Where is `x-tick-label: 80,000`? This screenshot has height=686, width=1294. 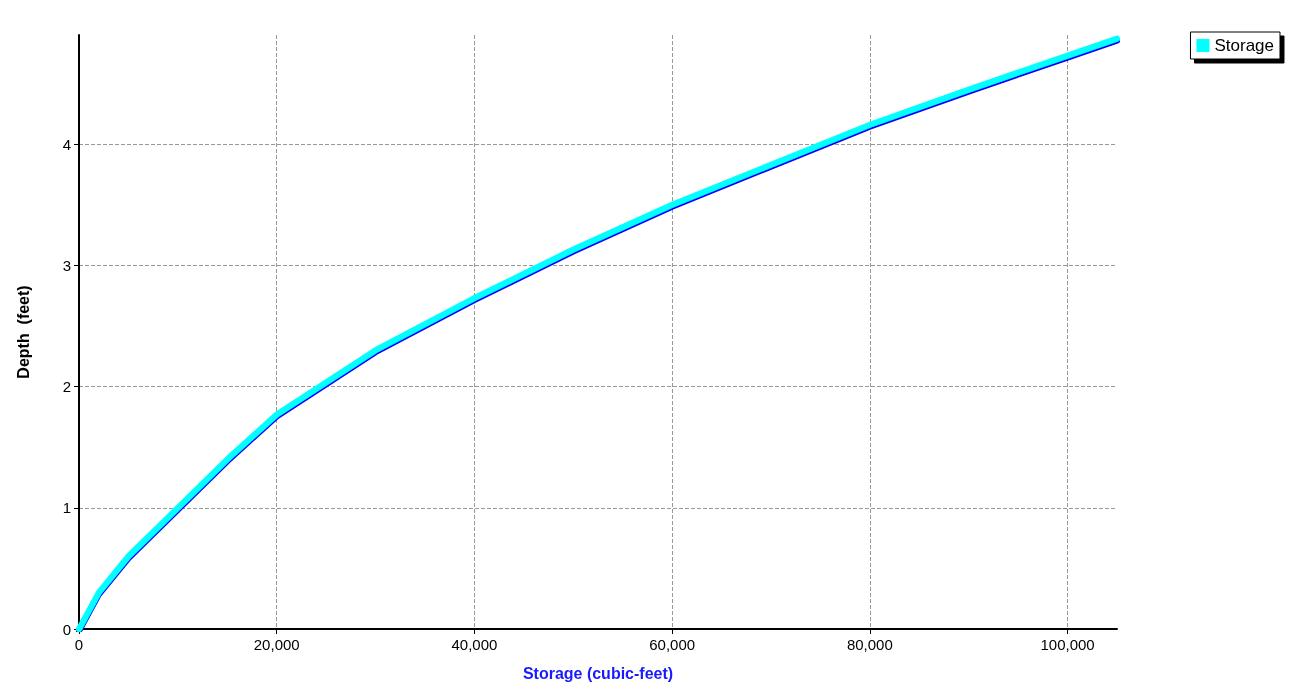
x-tick-label: 80,000 is located at coordinates (869, 644).